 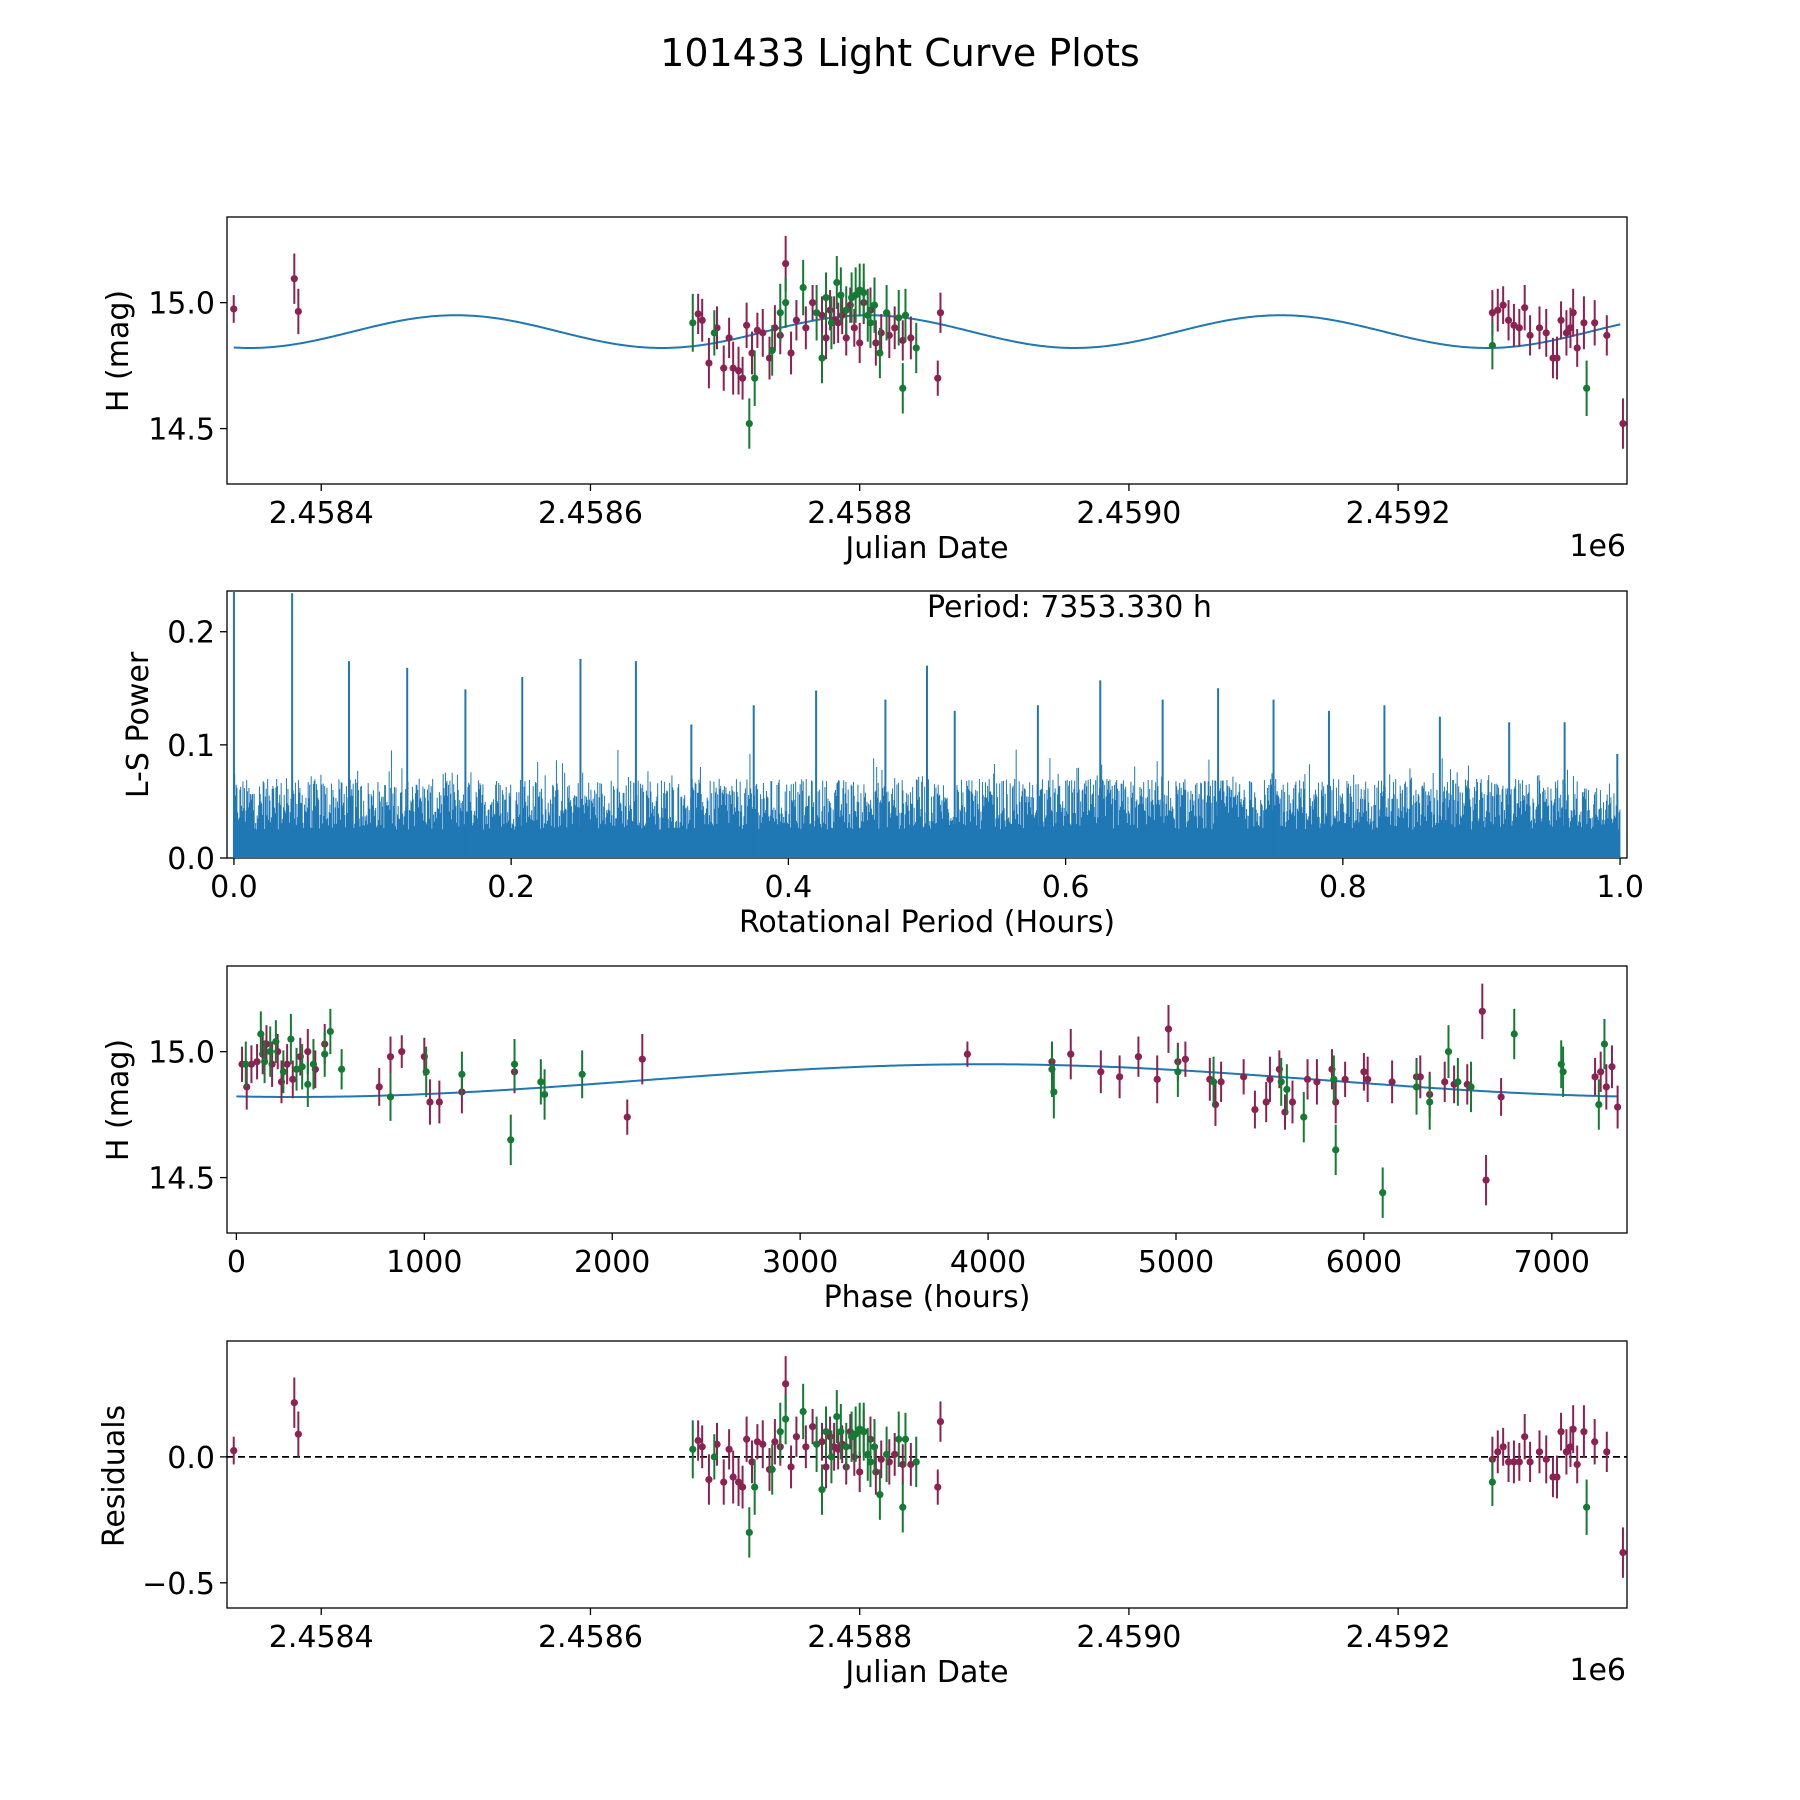 I want to click on folded-ytick-label: 14.5, so click(x=181, y=1179).